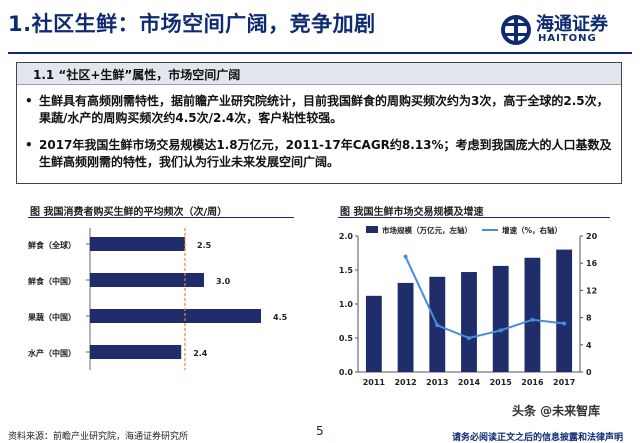 The height and width of the screenshot is (443, 640). I want to click on category-label: 果蔬（中国）, so click(51, 317).